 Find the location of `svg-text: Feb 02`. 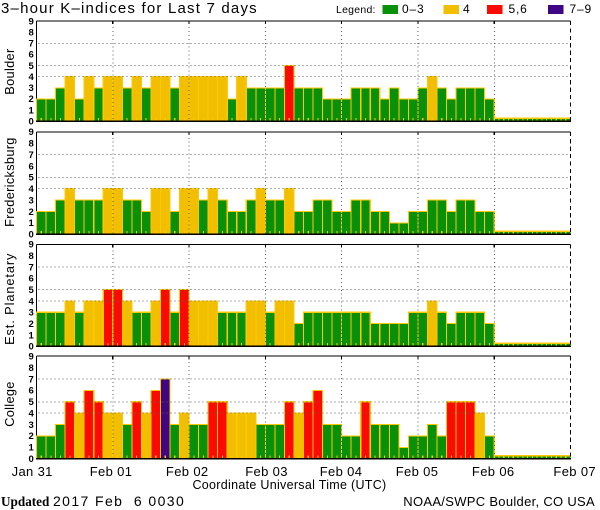

svg-text: Feb 02 is located at coordinates (187, 471).